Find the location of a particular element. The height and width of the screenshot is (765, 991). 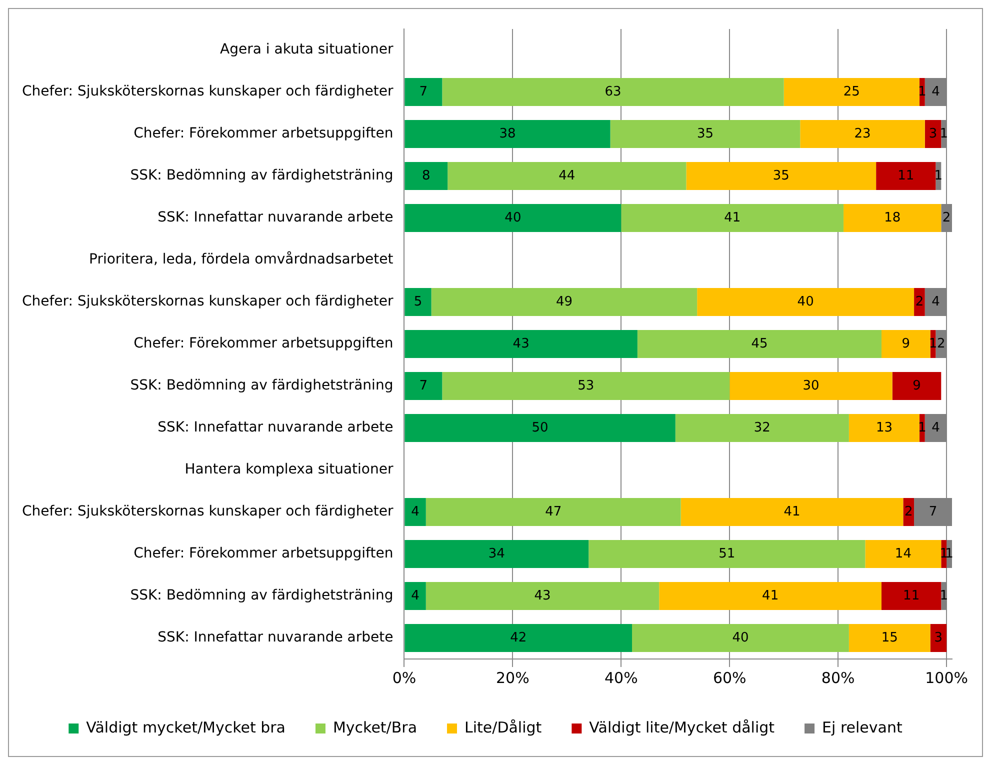

data-label: 47 is located at coordinates (553, 512).